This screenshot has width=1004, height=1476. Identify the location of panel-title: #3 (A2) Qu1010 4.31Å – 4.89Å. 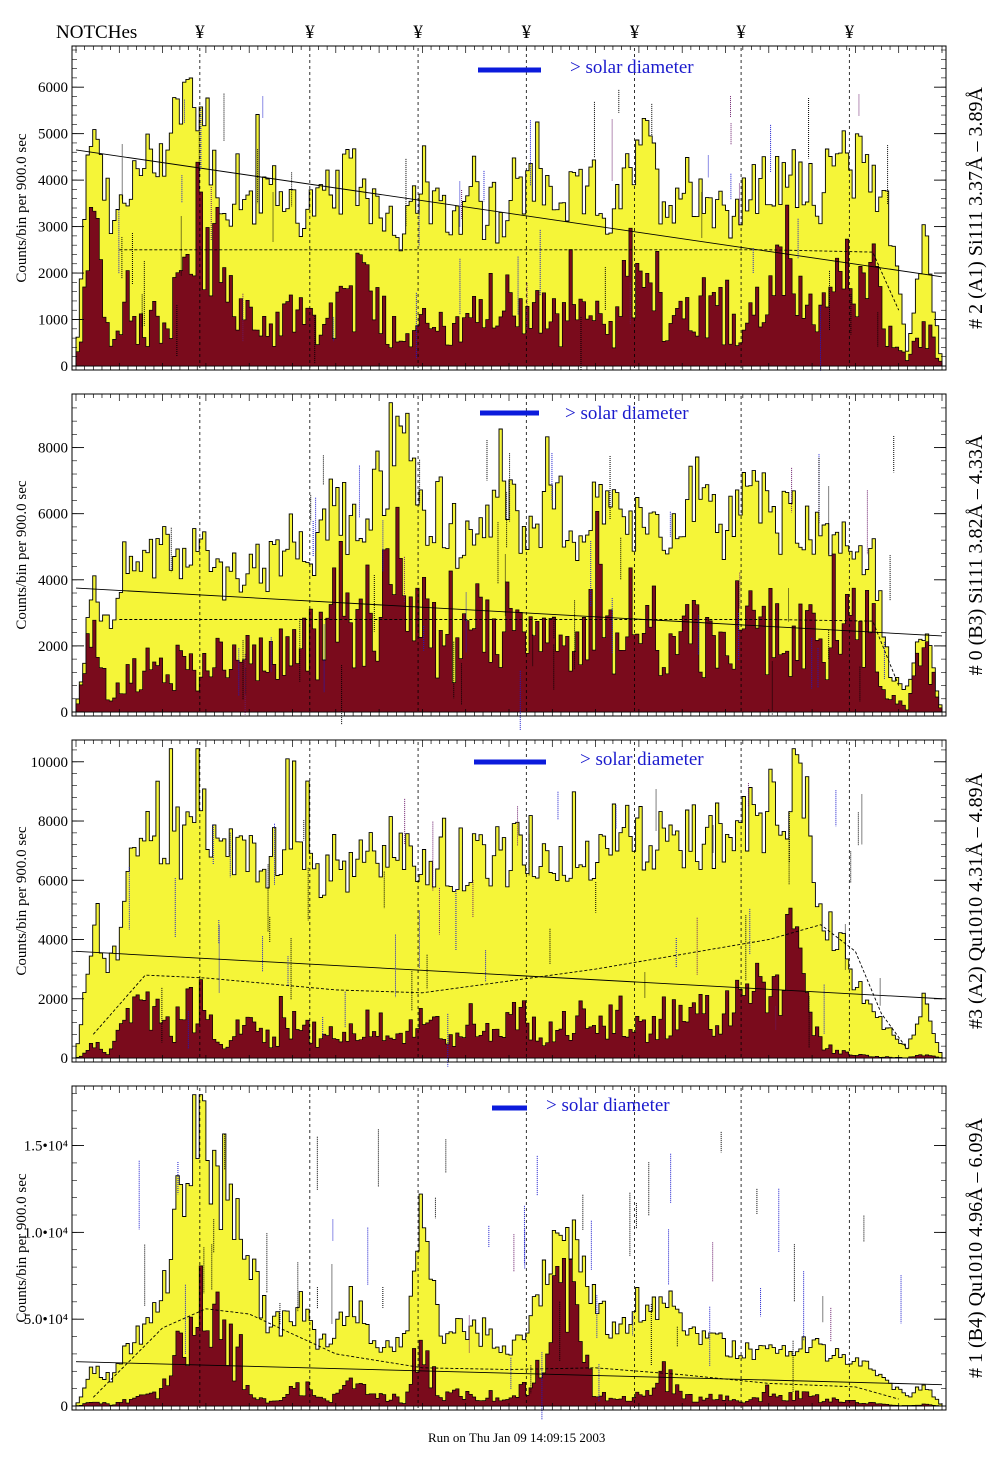
(976, 900).